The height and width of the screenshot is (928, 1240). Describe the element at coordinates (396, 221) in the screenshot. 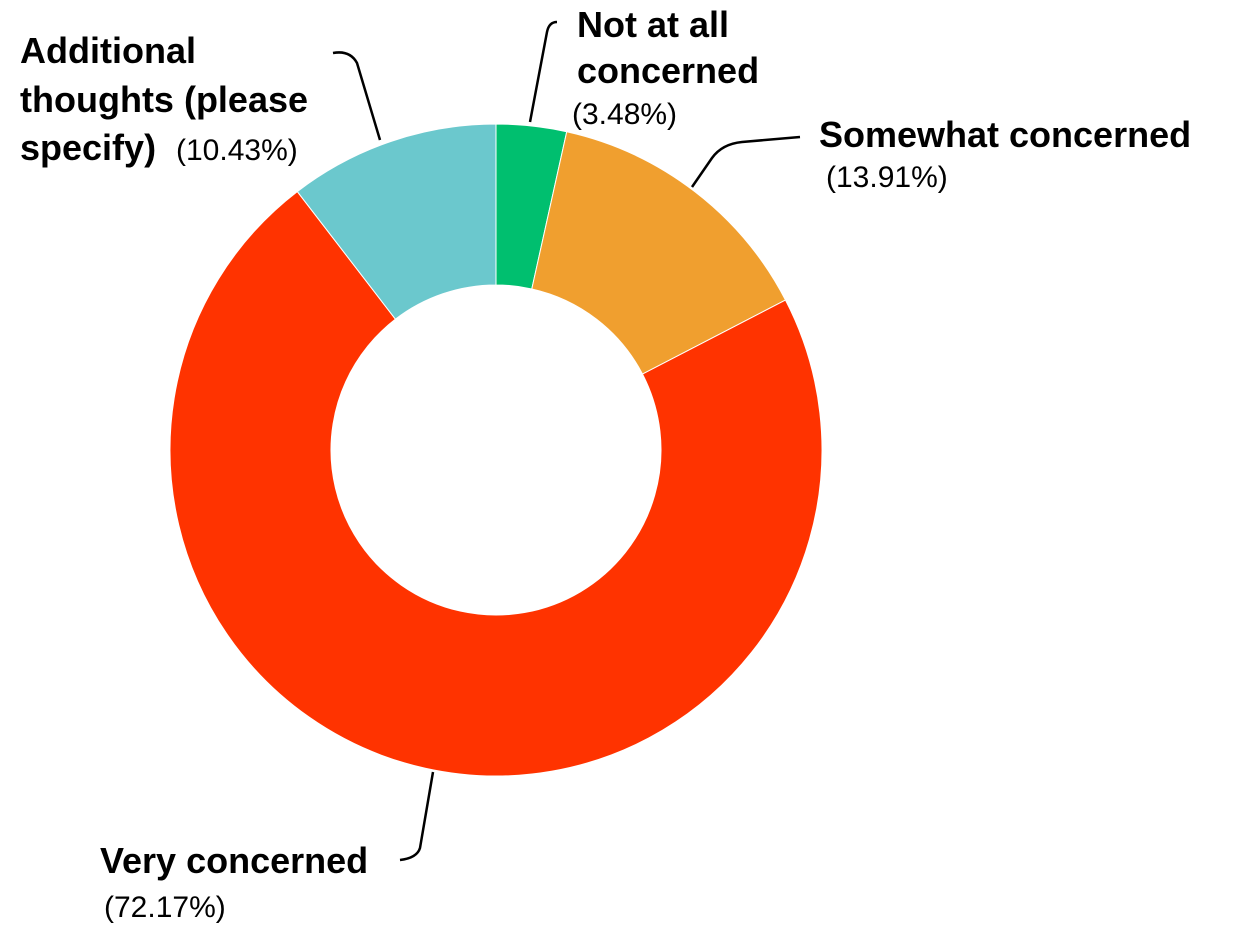

I see `slice-additional-thoughts-please-specify` at that location.